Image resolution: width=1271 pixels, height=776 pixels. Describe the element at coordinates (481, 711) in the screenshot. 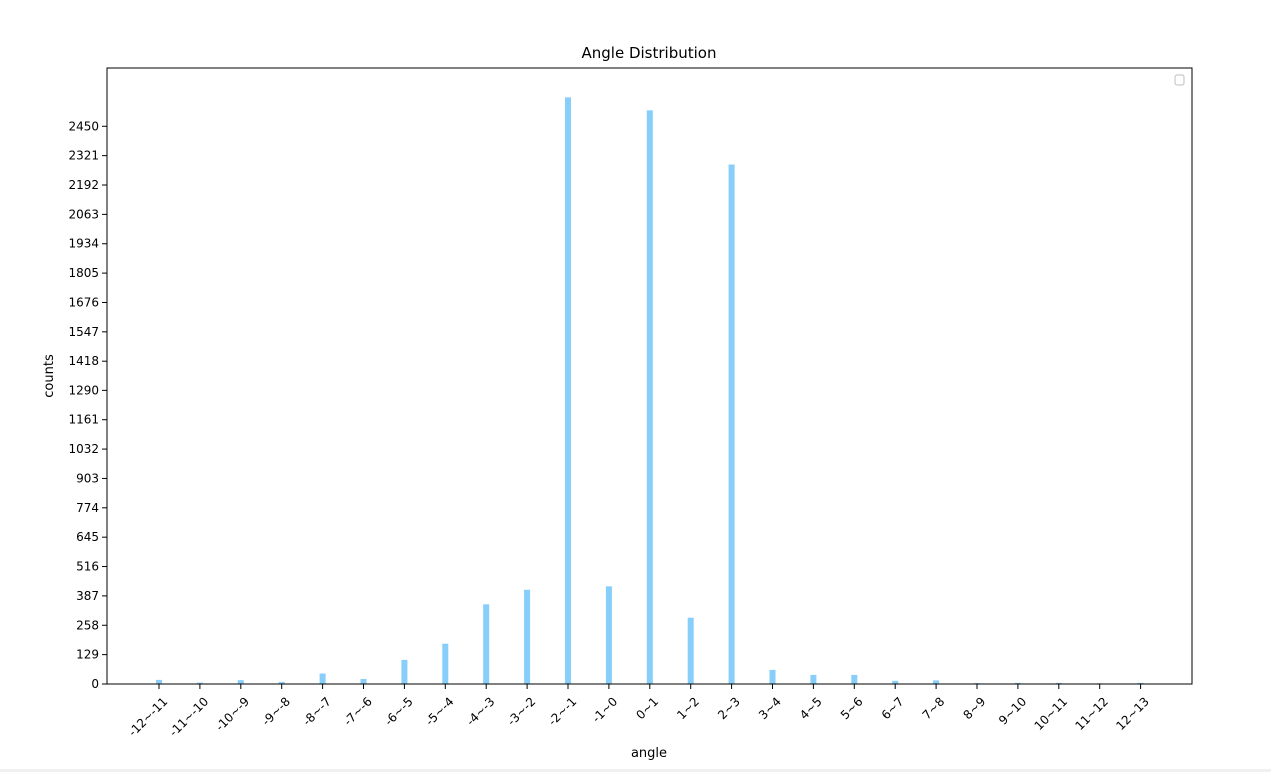

I see `x-tick-label: -4~-3` at that location.